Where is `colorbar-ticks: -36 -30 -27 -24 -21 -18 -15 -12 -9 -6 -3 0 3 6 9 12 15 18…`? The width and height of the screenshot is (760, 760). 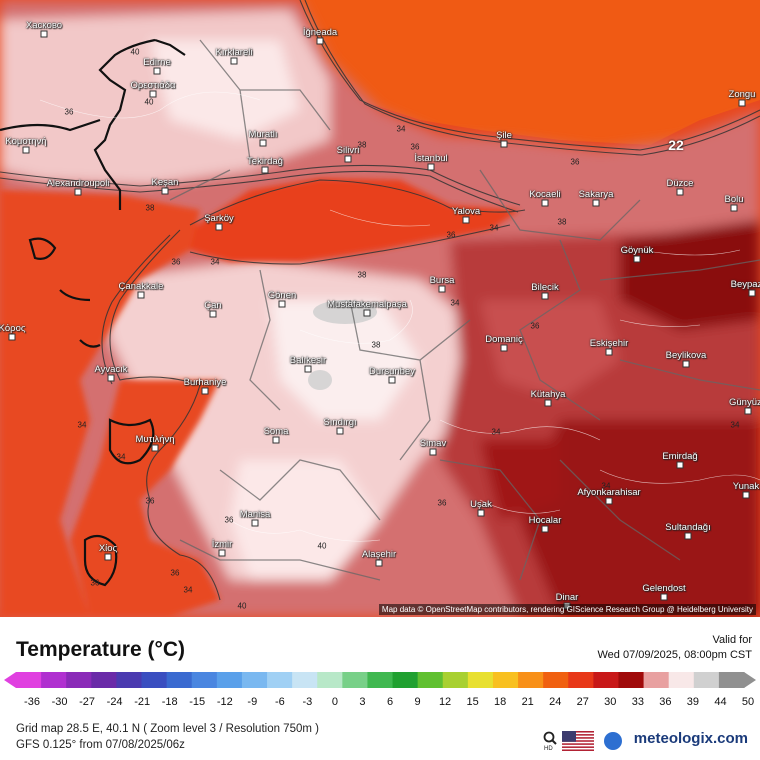 colorbar-ticks: -36 -30 -27 -24 -21 -18 -15 -12 -9 -6 -3 0 3 6 9 12 15 18… is located at coordinates (380, 703).